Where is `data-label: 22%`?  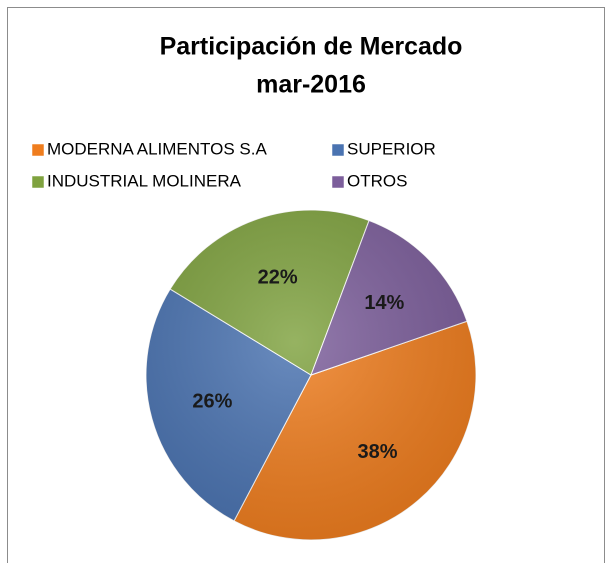
data-label: 22% is located at coordinates (278, 278).